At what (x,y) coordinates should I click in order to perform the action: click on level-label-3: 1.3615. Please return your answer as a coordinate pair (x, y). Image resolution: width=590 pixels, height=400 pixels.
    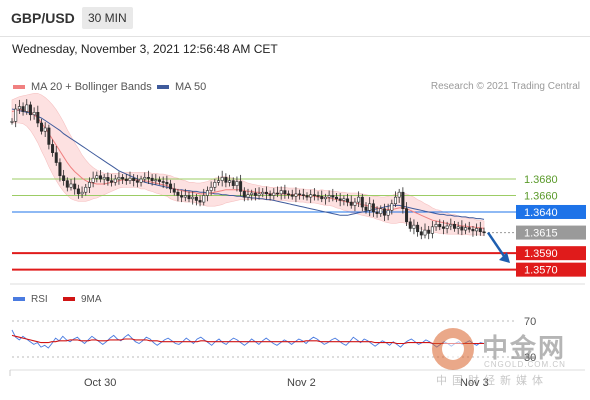
    Looking at the image, I should click on (541, 234).